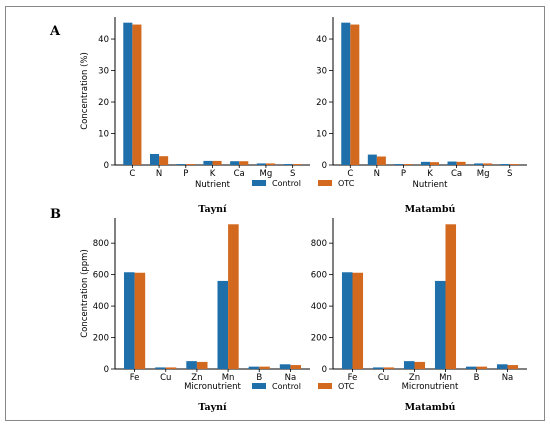 Image resolution: width=550 pixels, height=428 pixels. I want to click on y-tick-label: 10, so click(103, 135).